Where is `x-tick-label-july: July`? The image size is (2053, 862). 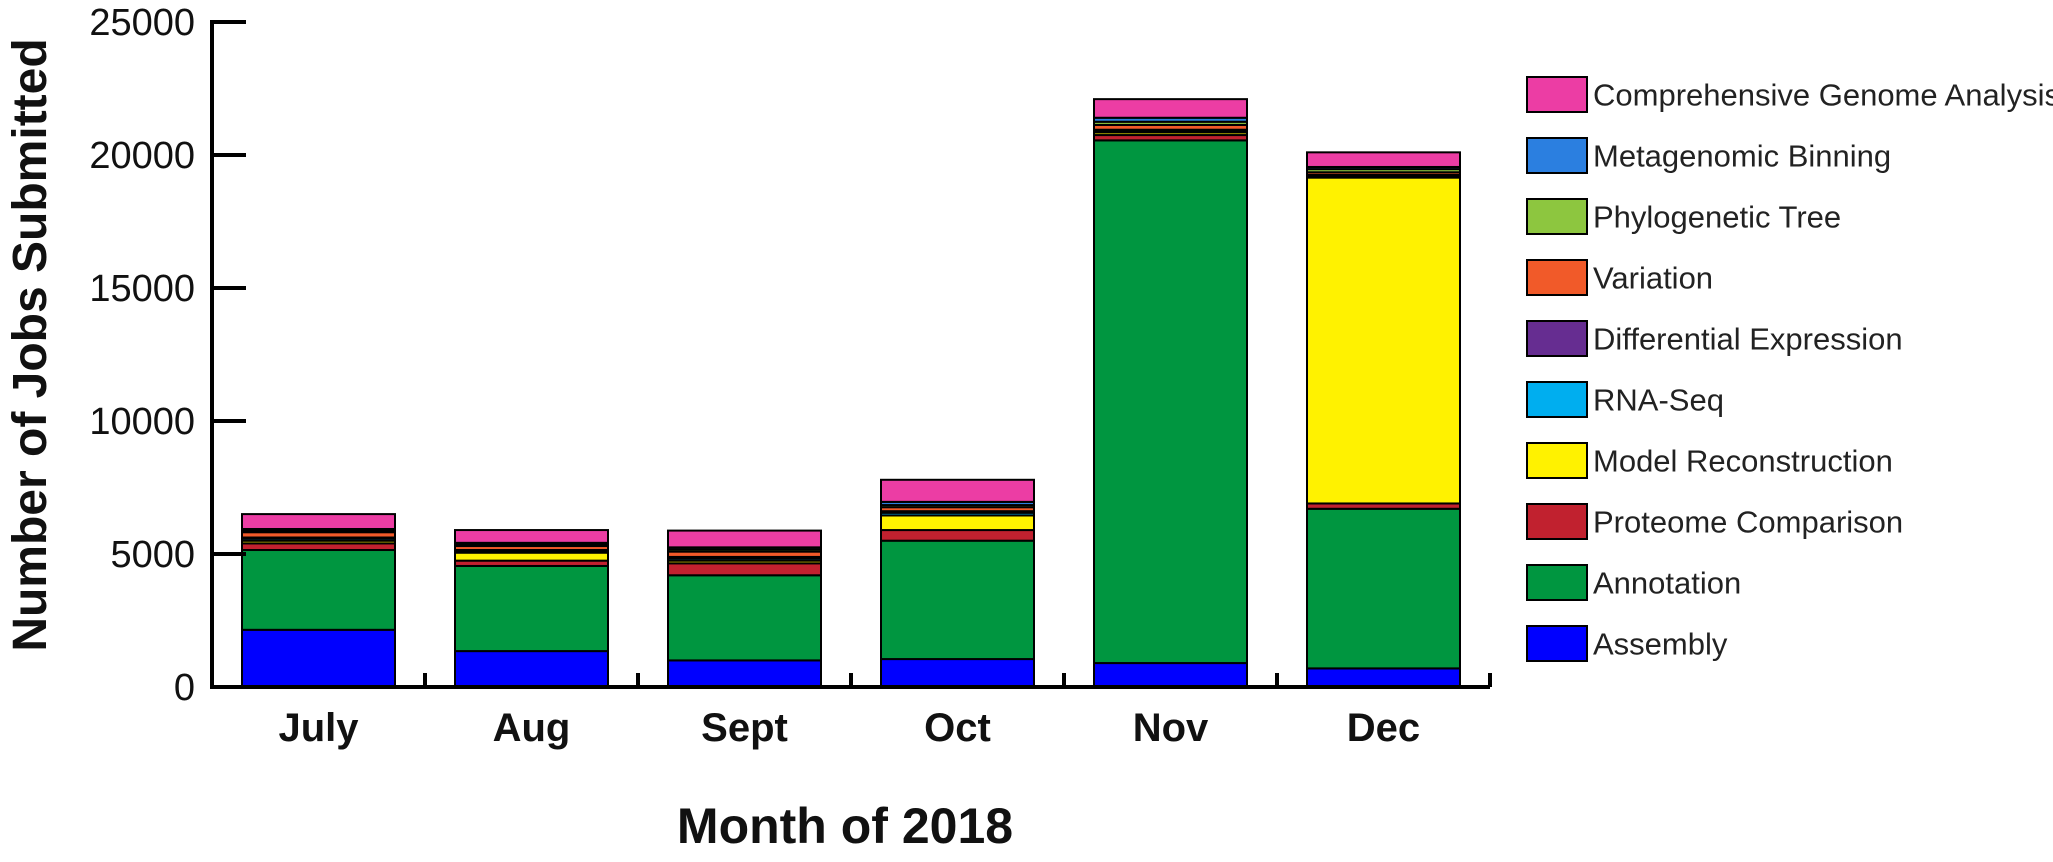 x-tick-label-july: July is located at coordinates (318, 728).